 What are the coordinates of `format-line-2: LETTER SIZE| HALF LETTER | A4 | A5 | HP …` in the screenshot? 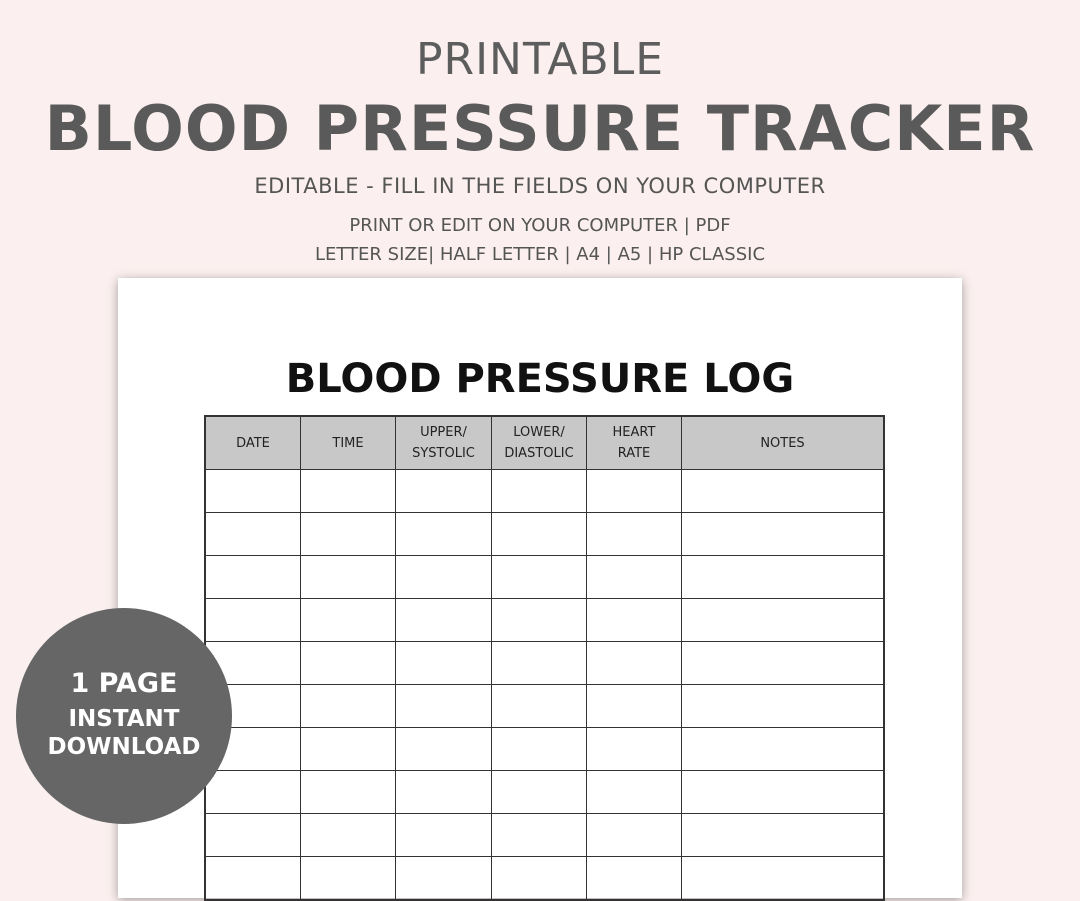 It's located at (540, 254).